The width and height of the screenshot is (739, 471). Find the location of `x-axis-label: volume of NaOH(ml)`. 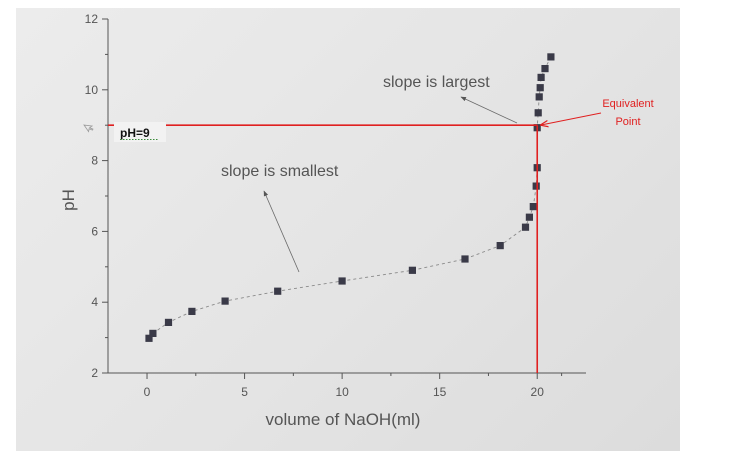

x-axis-label: volume of NaOH(ml) is located at coordinates (343, 419).